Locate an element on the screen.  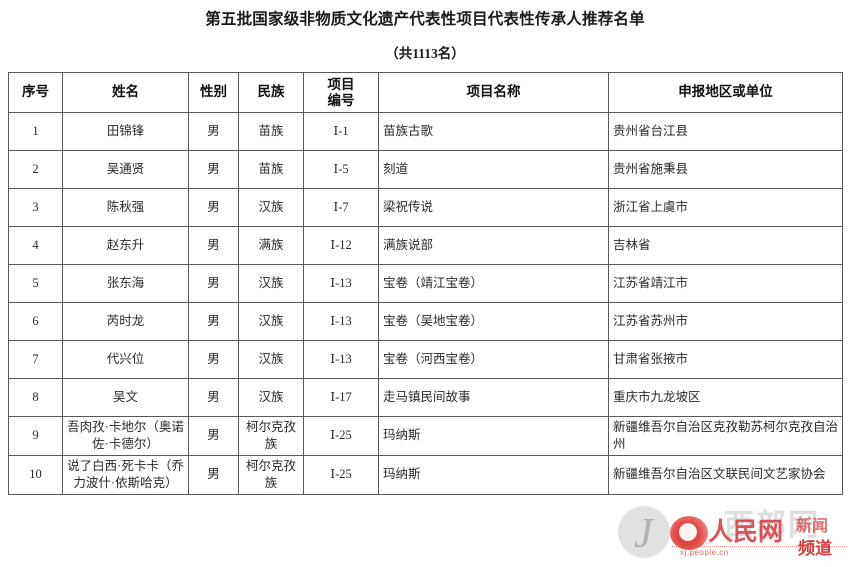
table-row: 1 田锦锋 男 苗族 Ⅰ-1 苗族古歌 贵州省台江县 is located at coordinates (425, 131).